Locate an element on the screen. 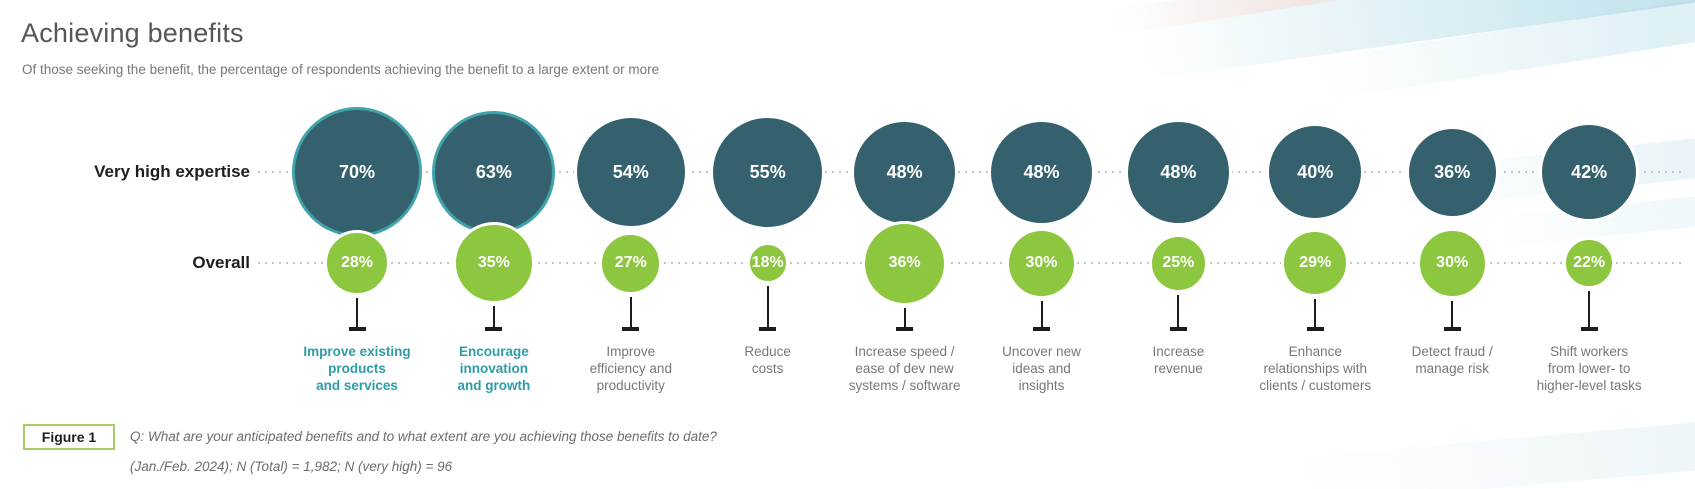 Image resolution: width=1695 pixels, height=489 pixels. bubble-value: 25% is located at coordinates (1178, 262).